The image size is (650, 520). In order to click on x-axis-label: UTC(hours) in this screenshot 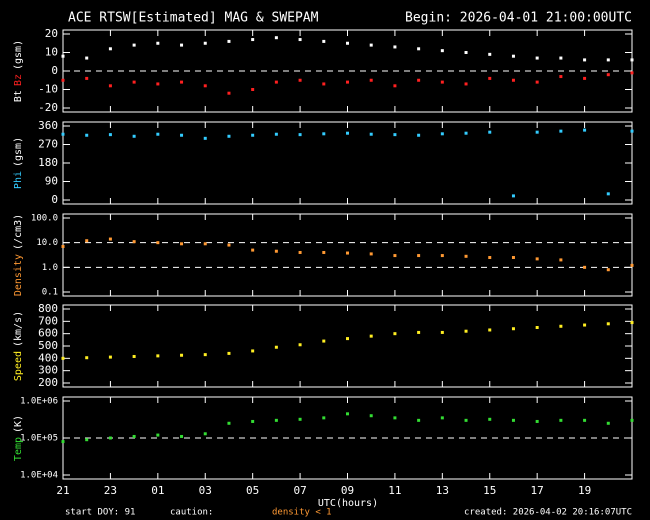, I will do `click(348, 503)`.